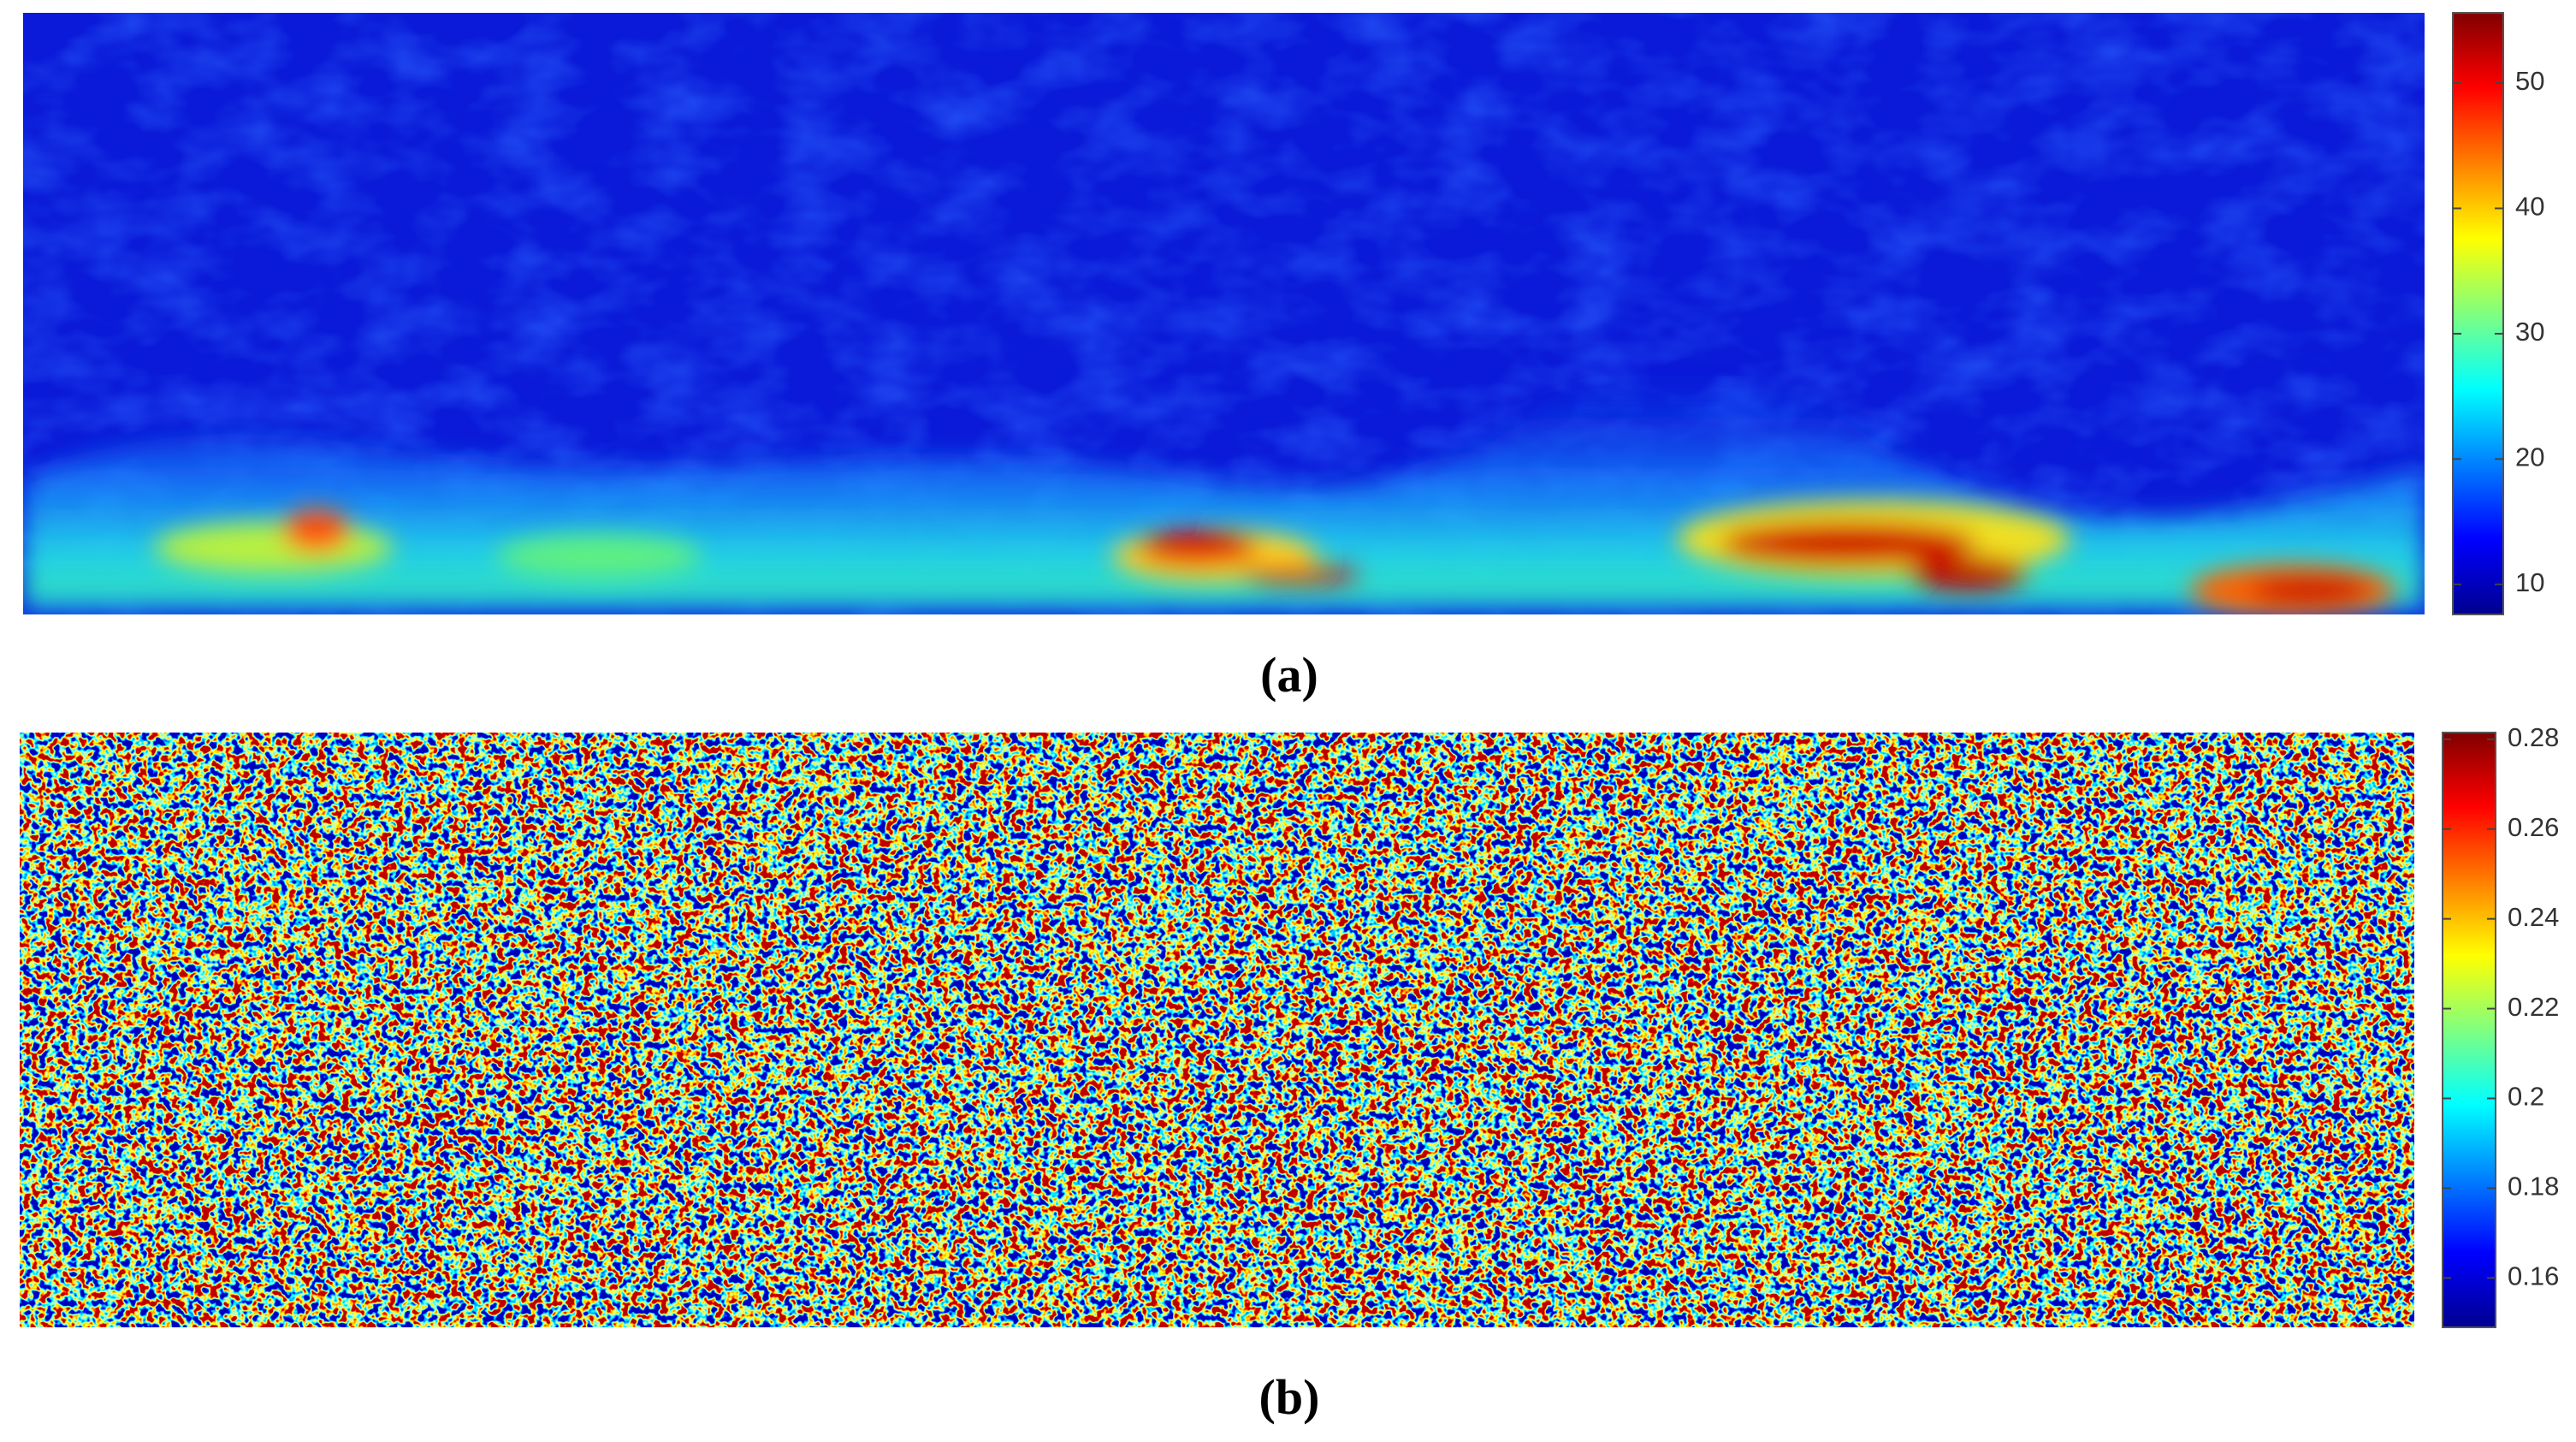 The width and height of the screenshot is (2576, 1442). I want to click on colorbar-tick-label: 50, so click(2529, 81).